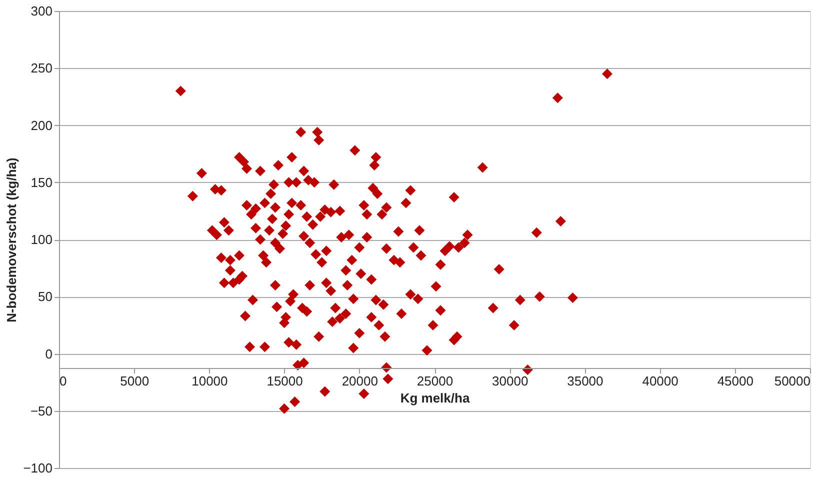 This screenshot has height=495, width=816. I want to click on x-tick-label: 25000, so click(435, 381).